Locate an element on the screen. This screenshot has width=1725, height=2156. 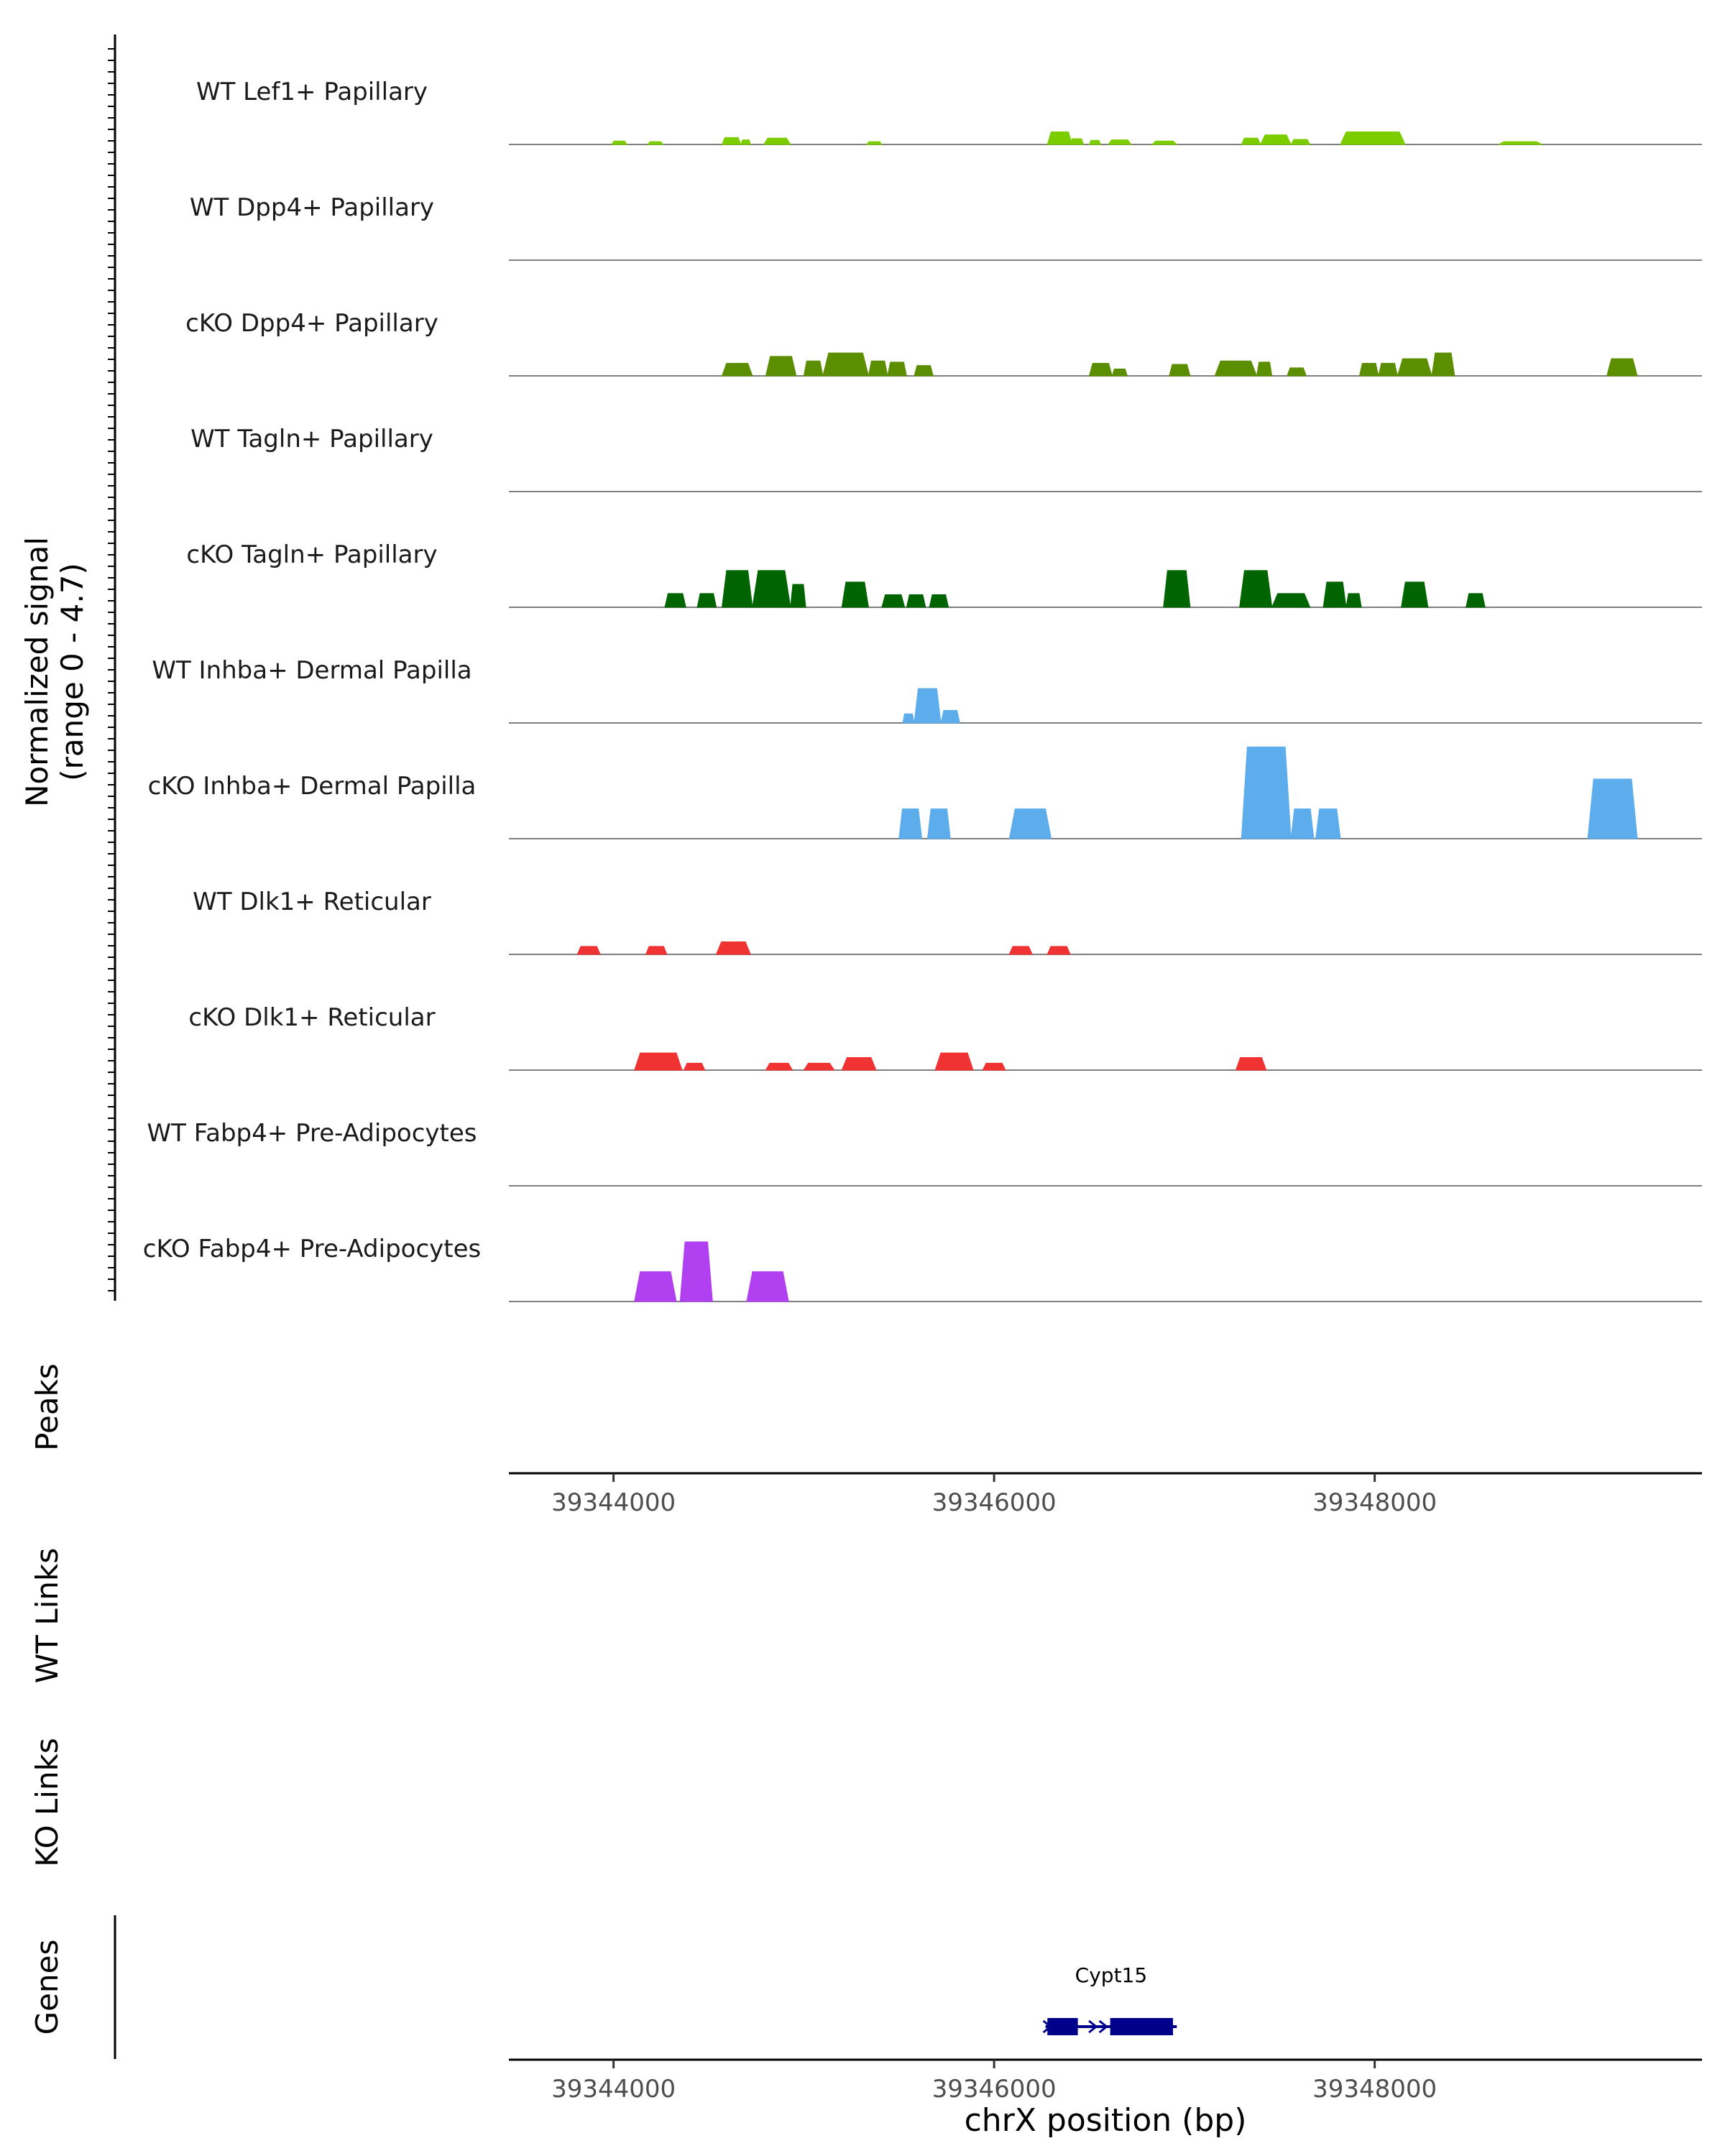
peaks-label: Peaks is located at coordinates (47, 1407).